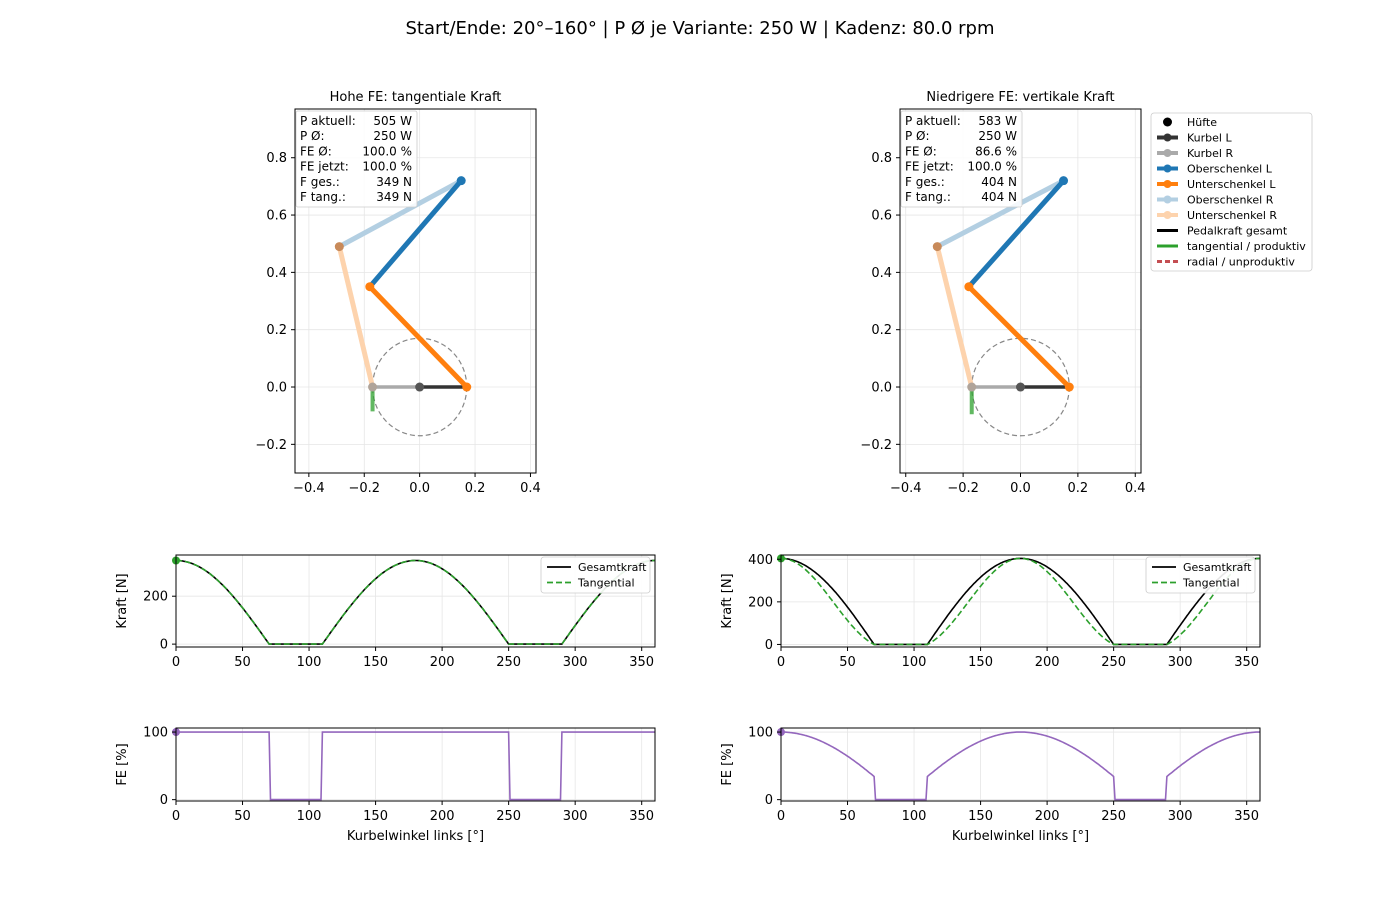 The image size is (1400, 904). What do you see at coordinates (1064, 181) in the screenshot?
I see `bike2-hip-marker` at bounding box center [1064, 181].